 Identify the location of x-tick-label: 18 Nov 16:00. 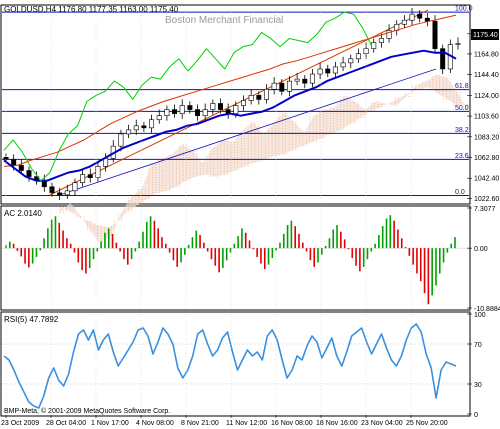
(337, 423).